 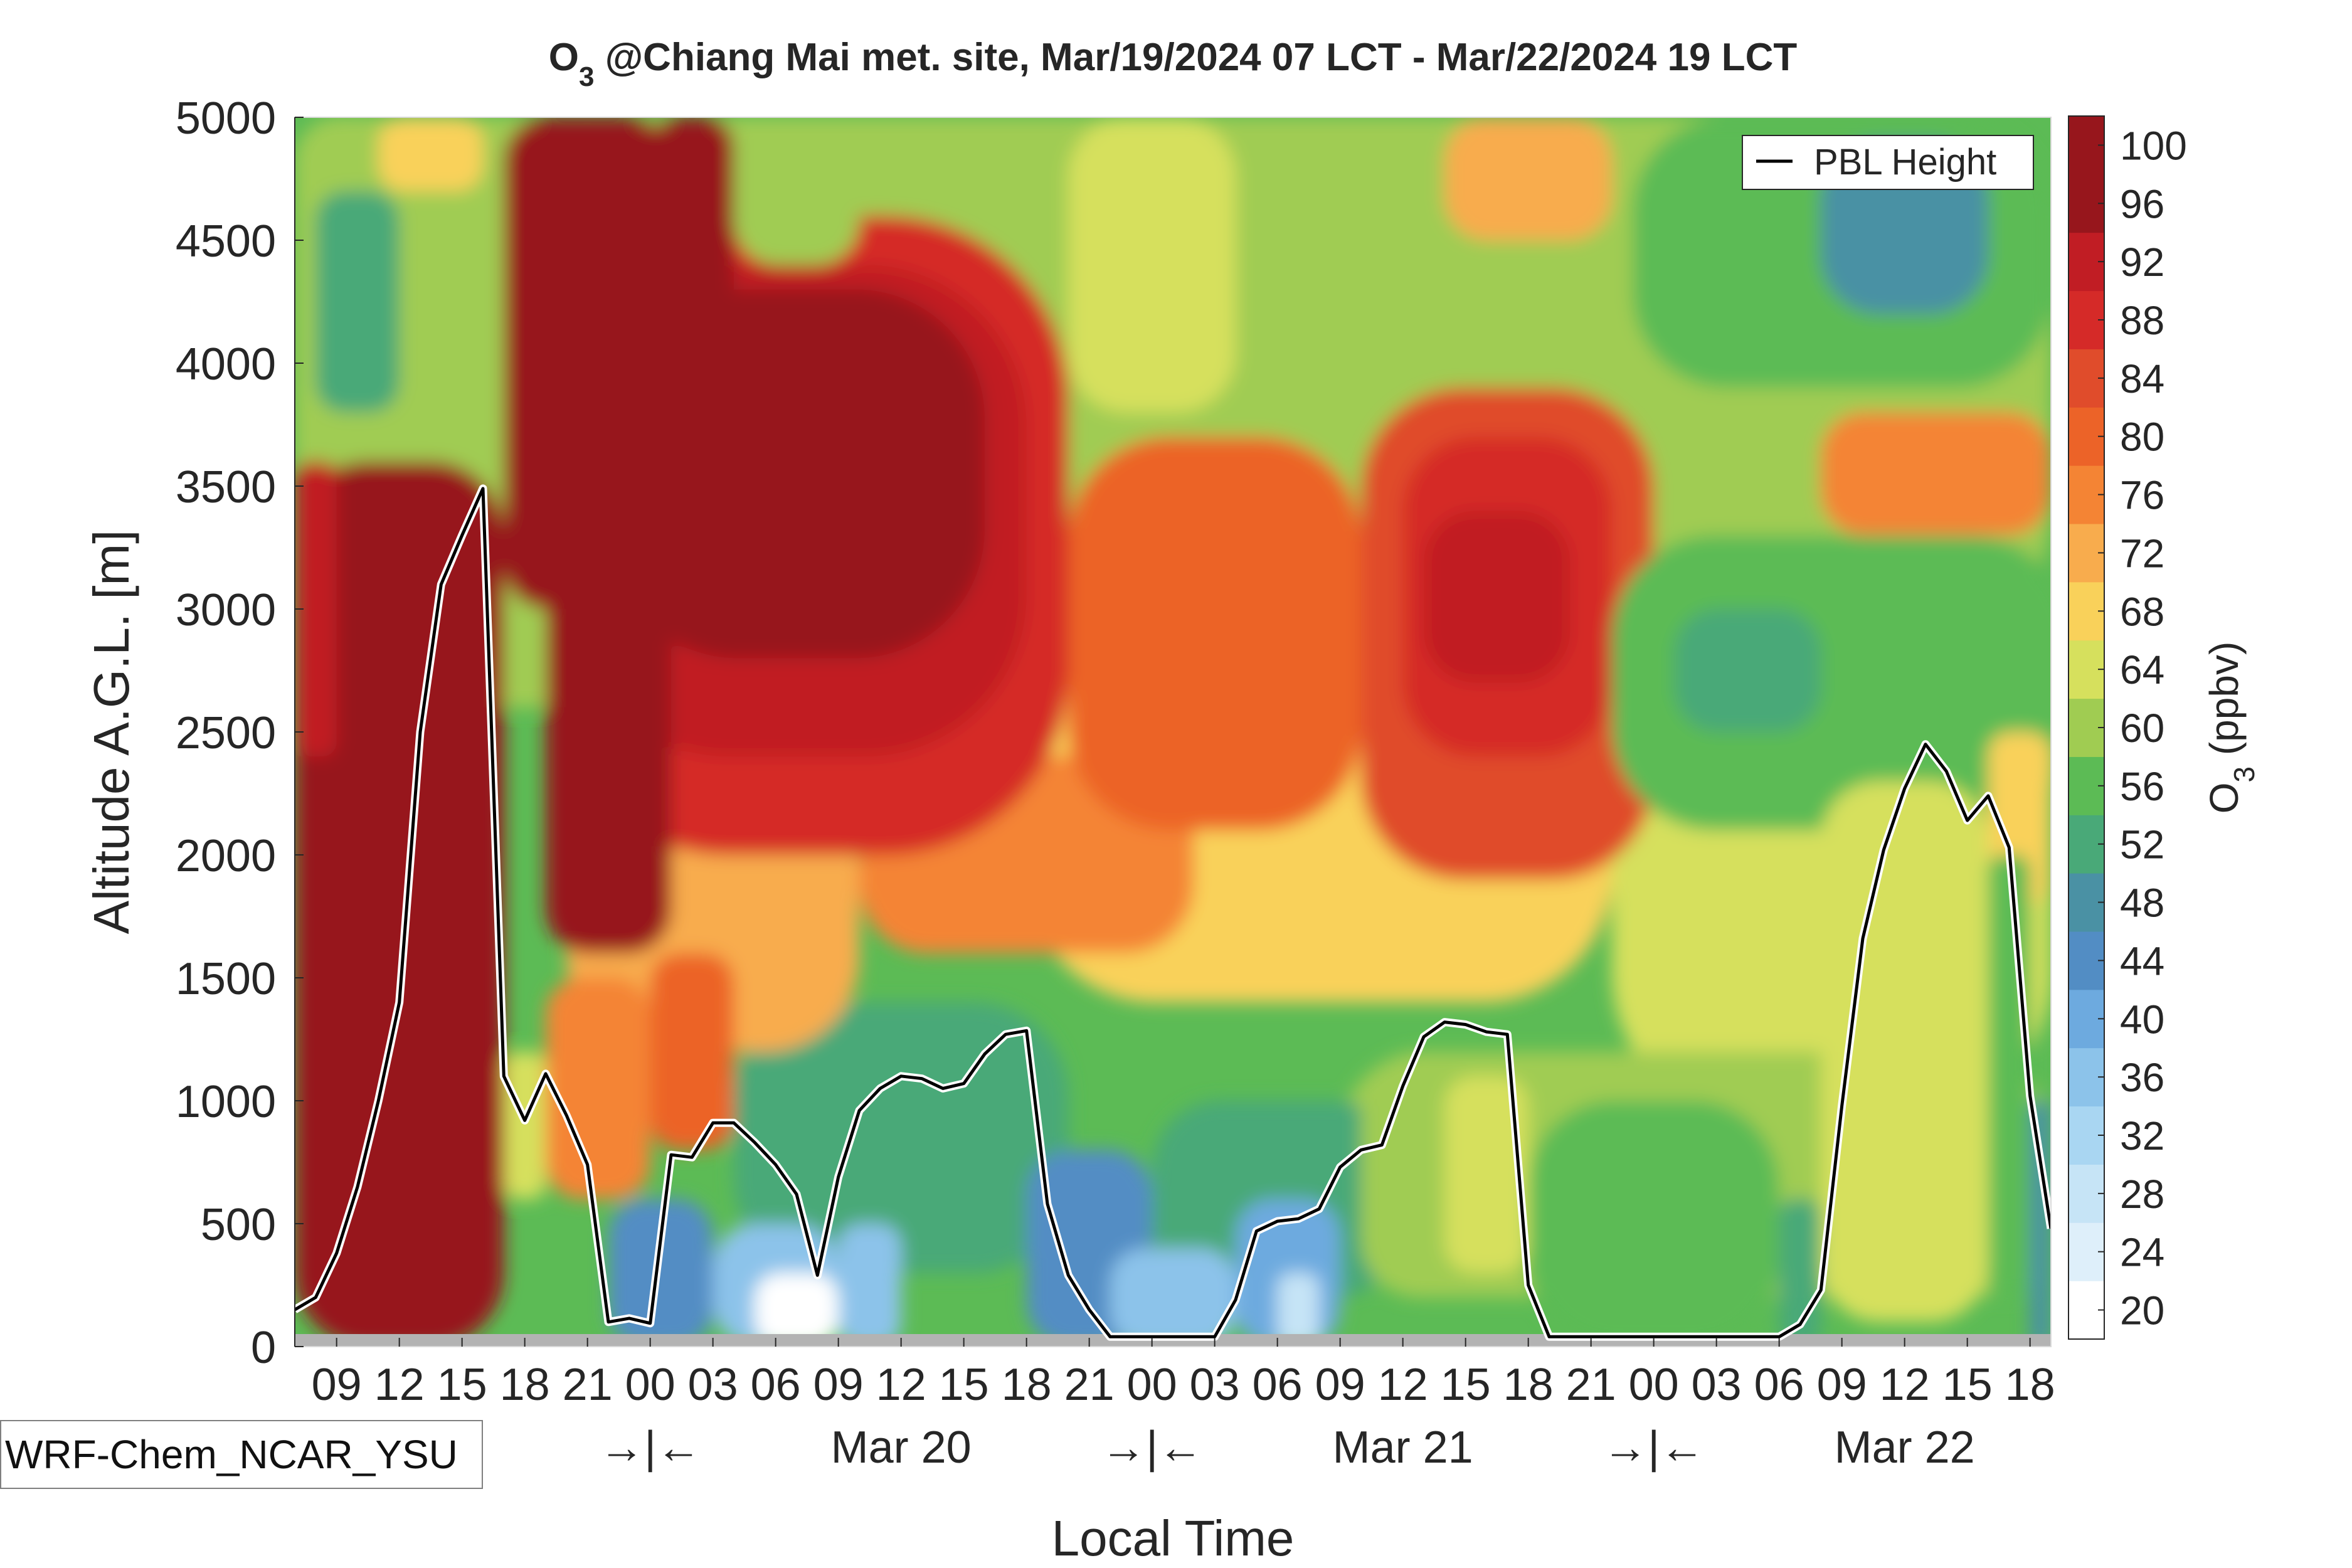 What do you see at coordinates (2230, 728) in the screenshot?
I see `colorbar-label: O3 (ppbv)` at bounding box center [2230, 728].